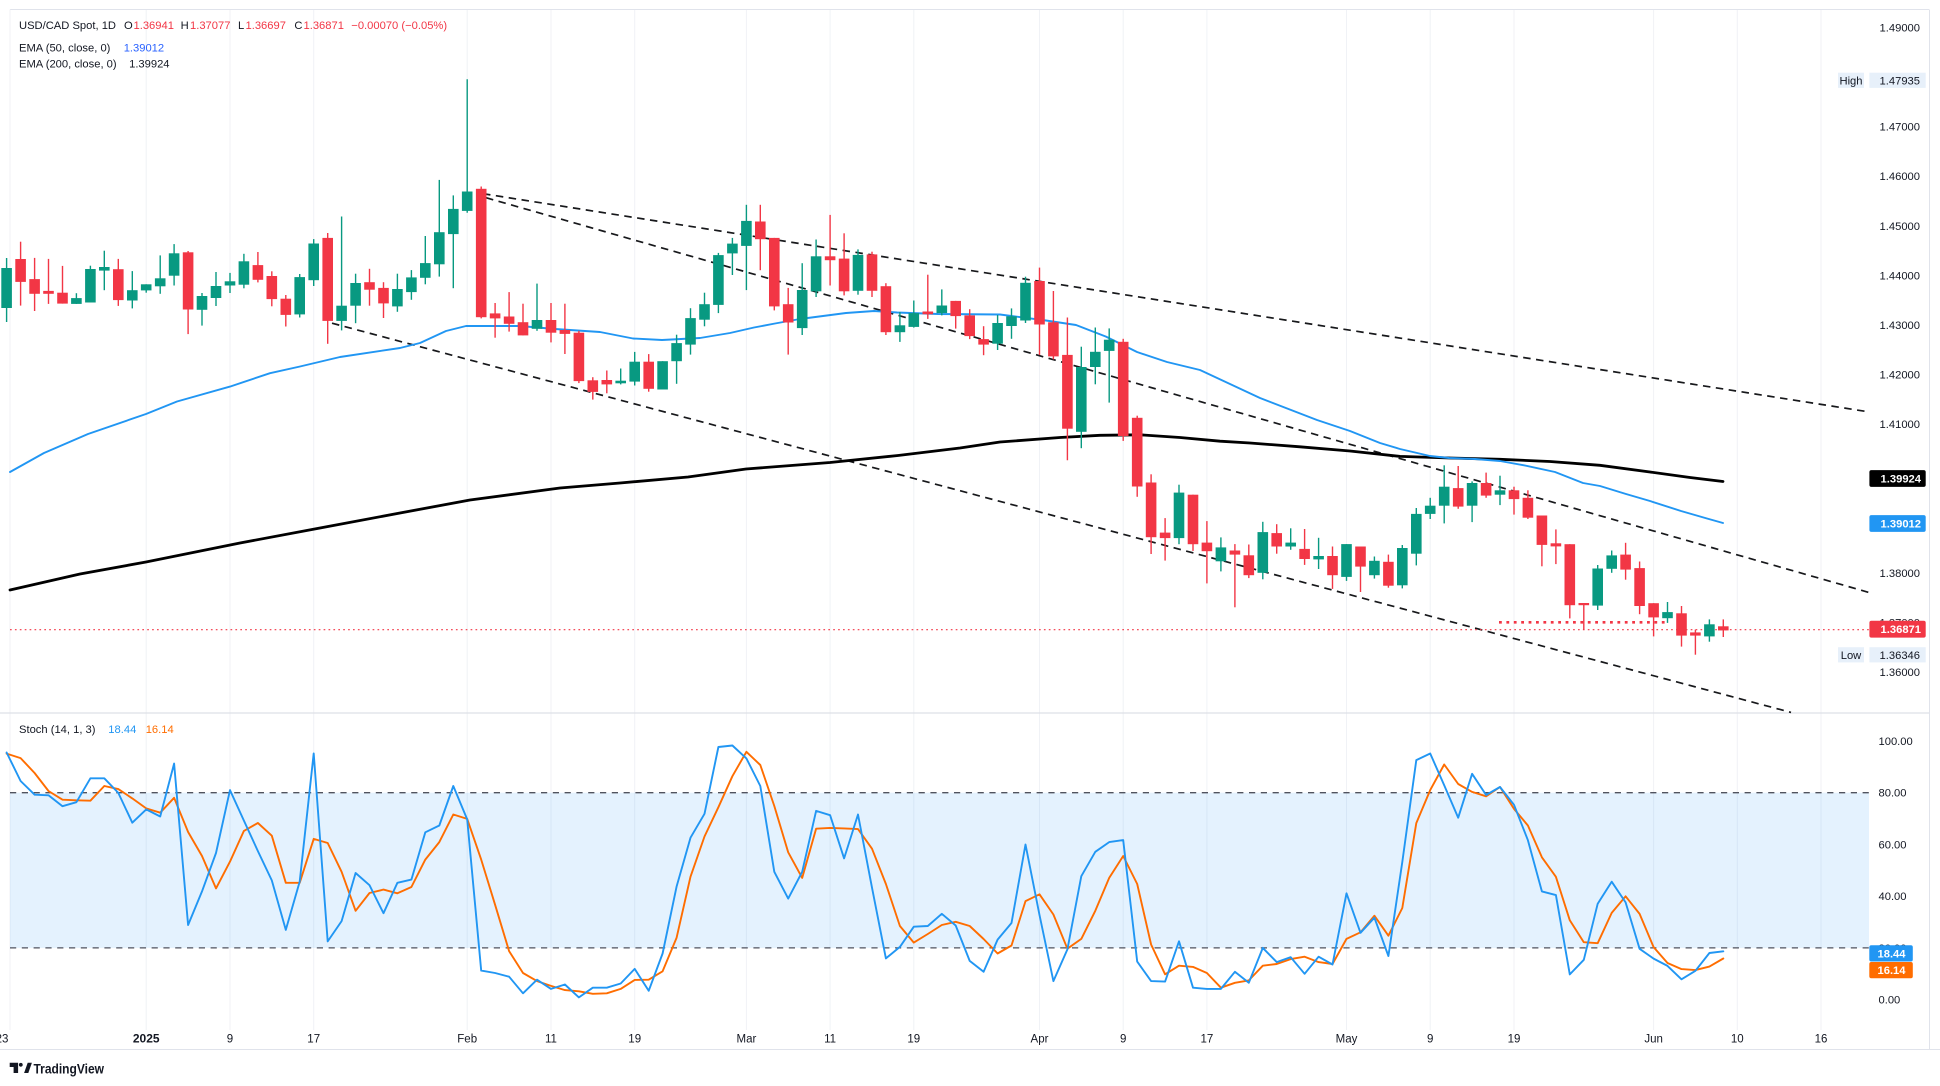 This screenshot has width=1940, height=1086. I want to click on svg-text: 1.44000, so click(1900, 276).